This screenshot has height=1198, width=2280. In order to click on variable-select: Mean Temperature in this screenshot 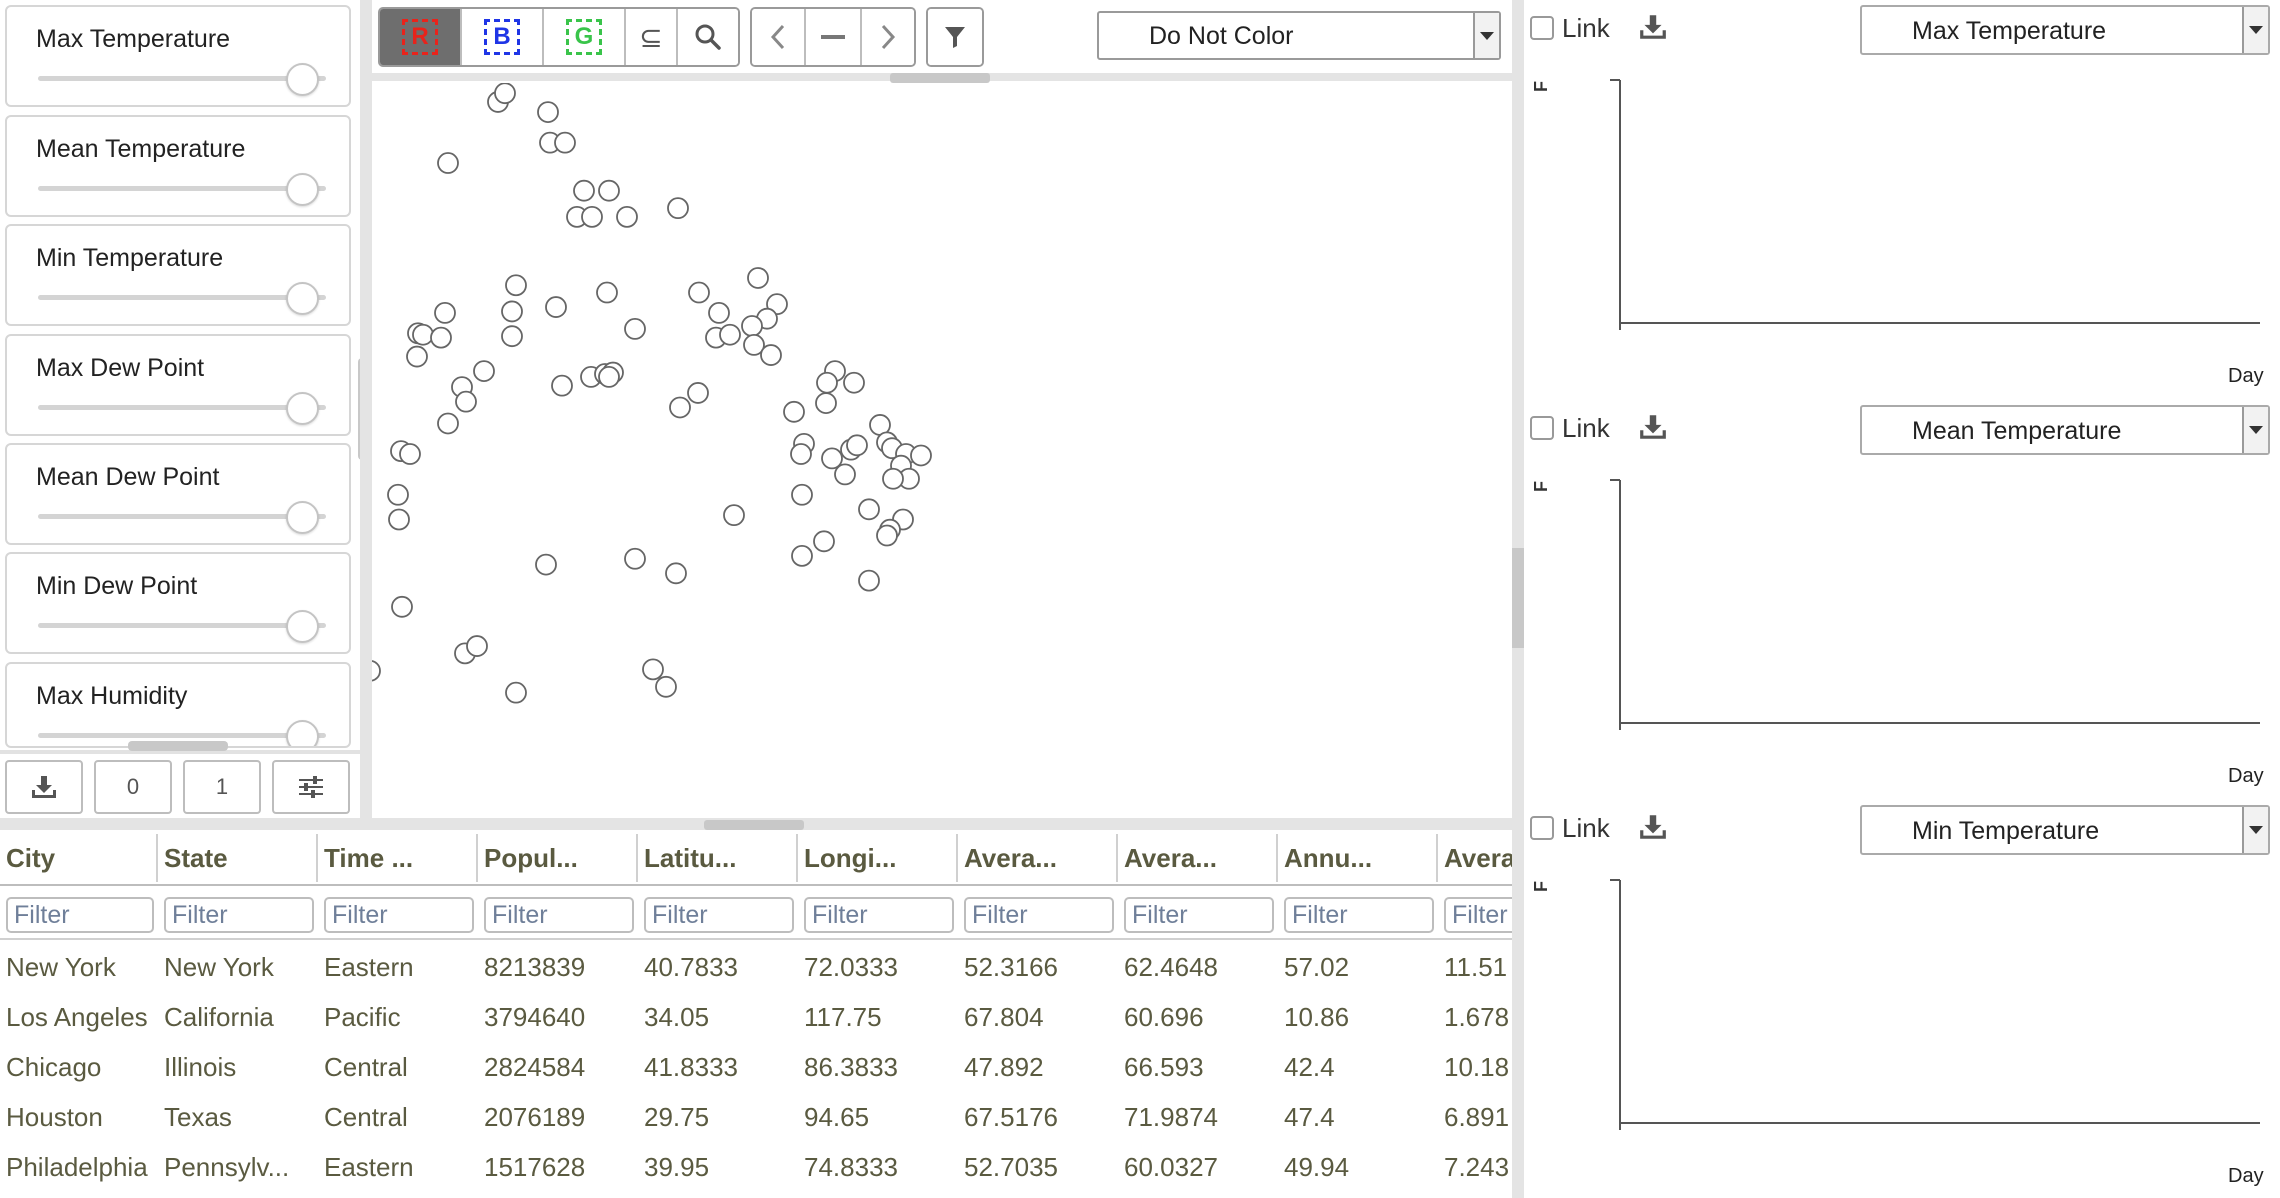, I will do `click(2065, 430)`.